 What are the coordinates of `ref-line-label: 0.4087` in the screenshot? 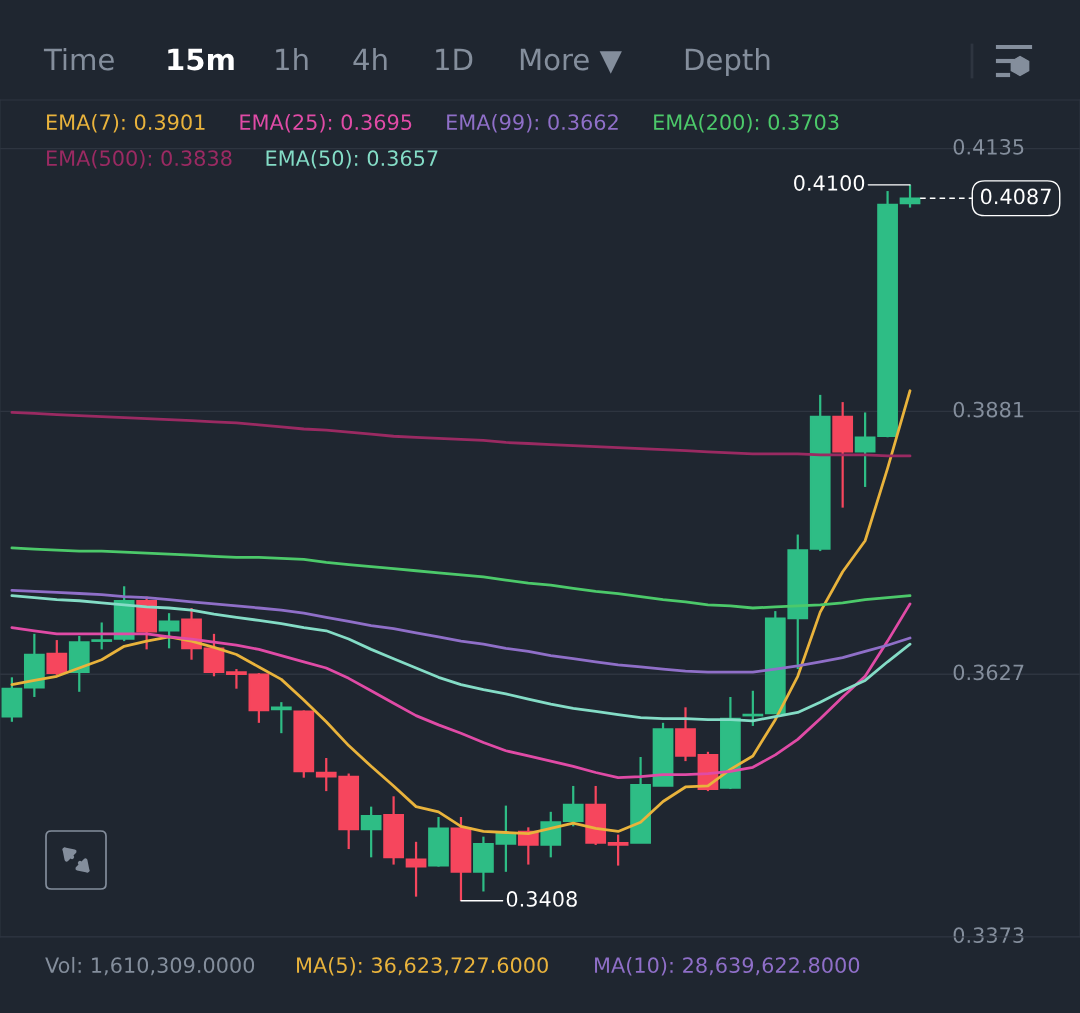 It's located at (1015, 196).